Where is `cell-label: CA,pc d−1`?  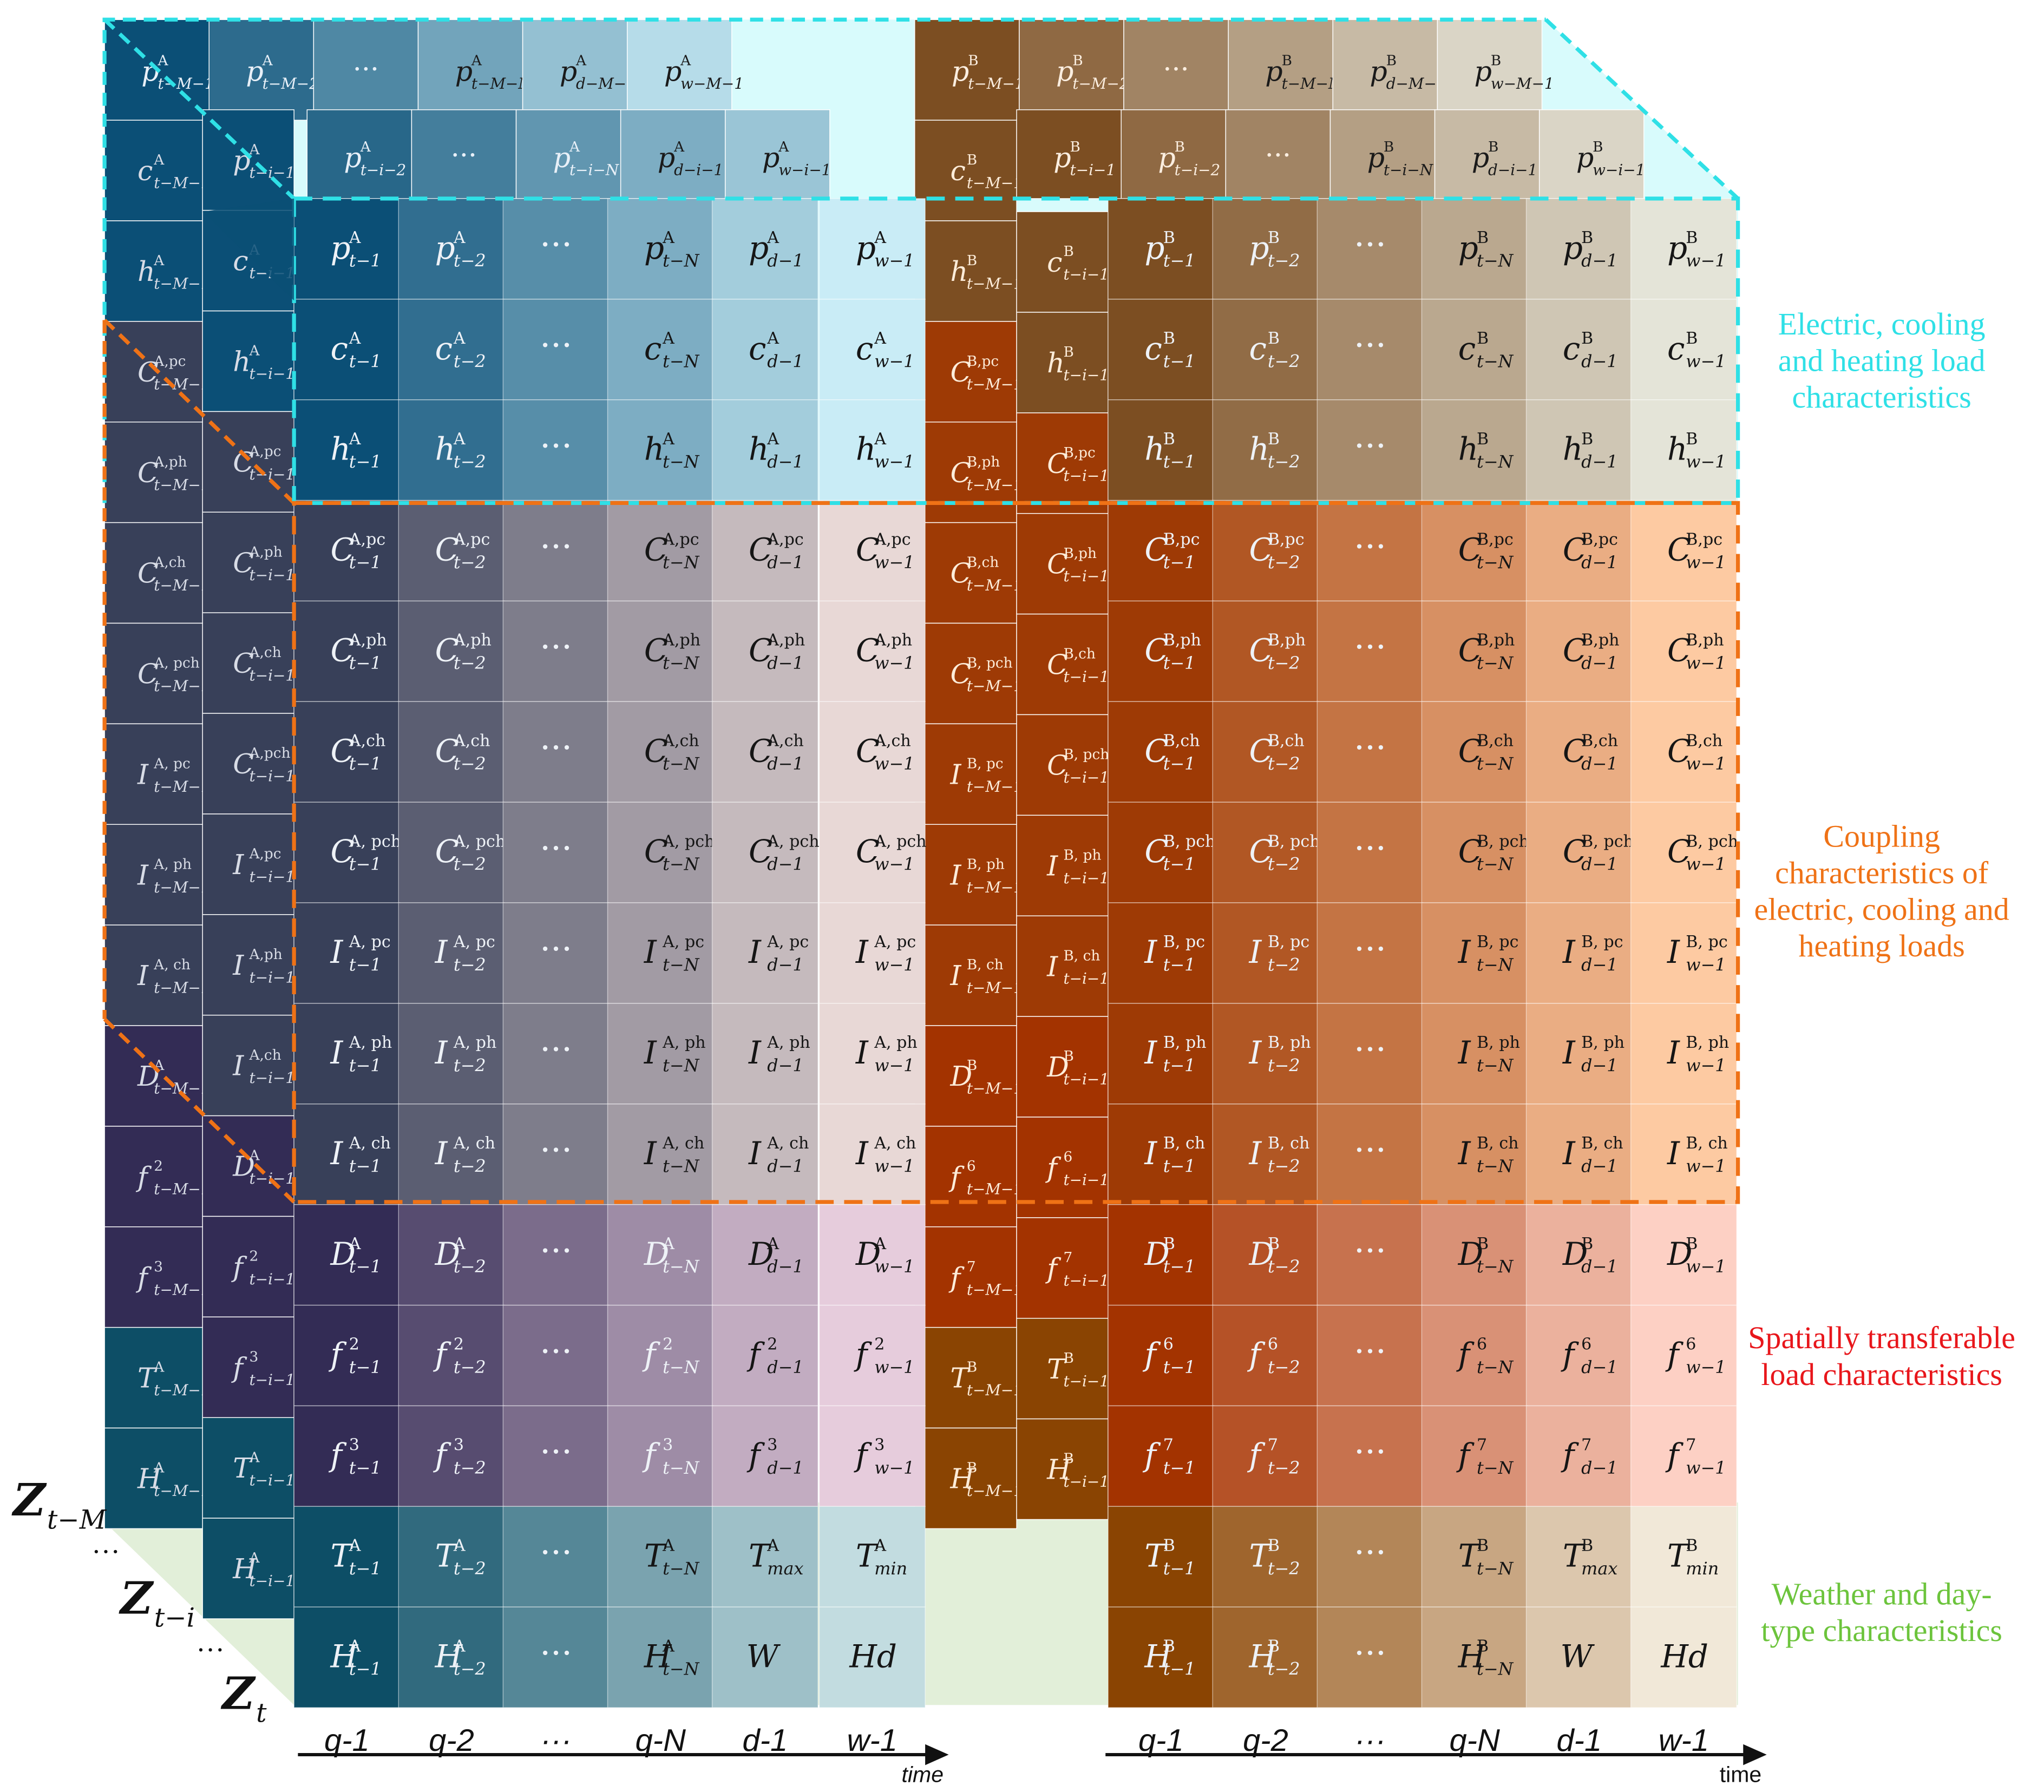 cell-label: CA,pc d−1 is located at coordinates (776, 551).